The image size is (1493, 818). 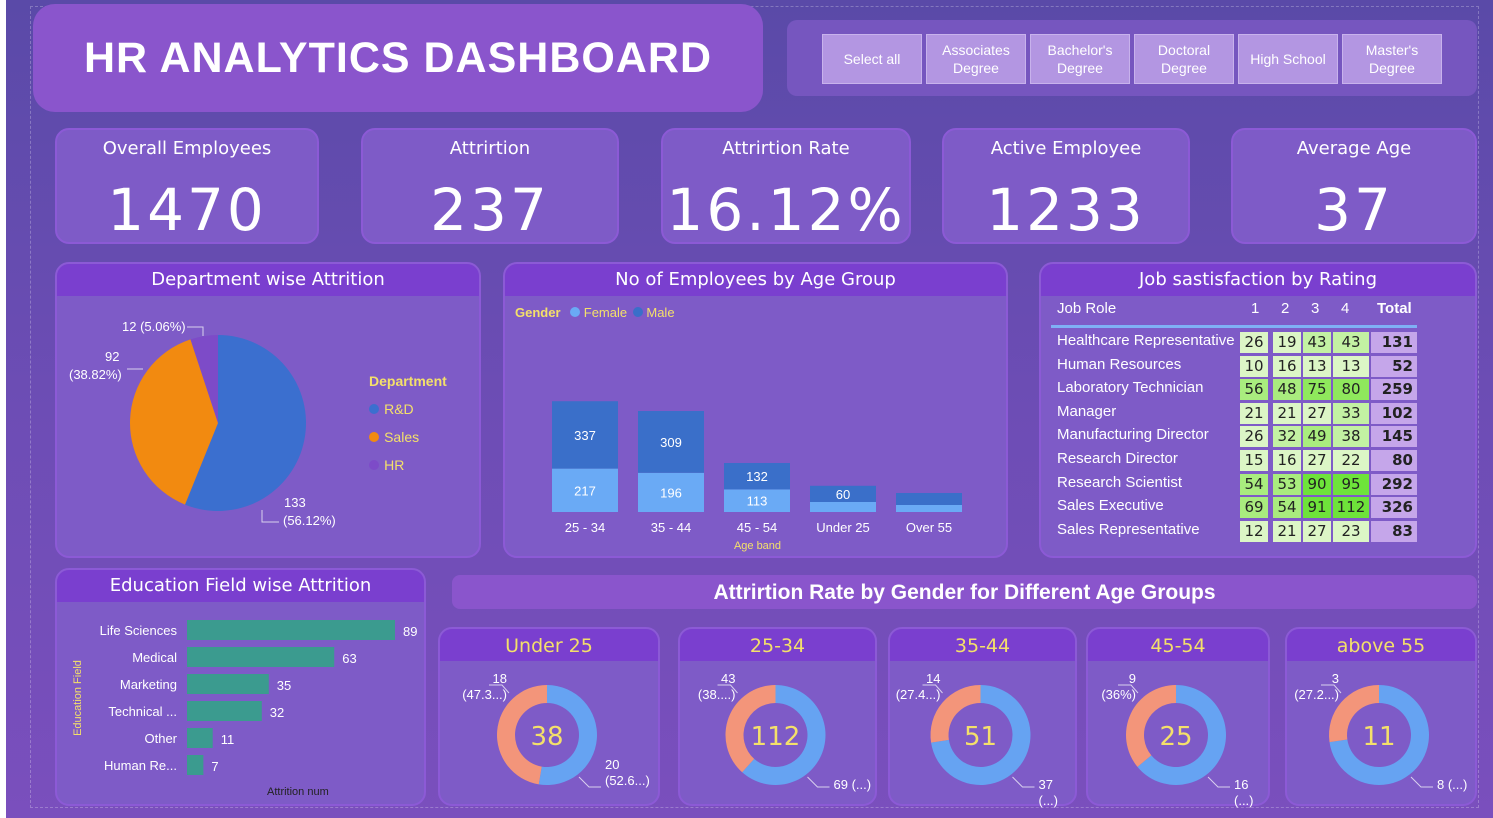 I want to click on kpi-active-employee: Active Employee 1233, so click(x=1066, y=186).